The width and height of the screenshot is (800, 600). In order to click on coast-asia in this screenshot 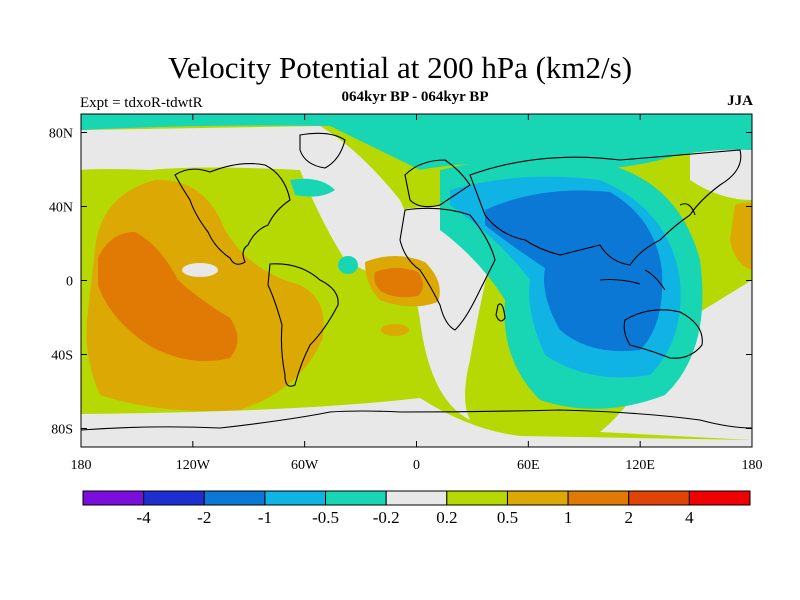, I will do `click(605, 207)`.